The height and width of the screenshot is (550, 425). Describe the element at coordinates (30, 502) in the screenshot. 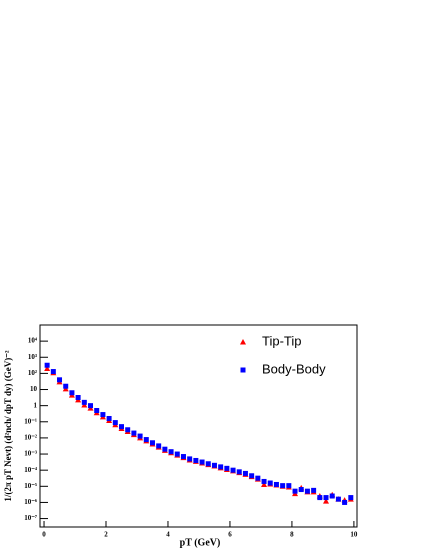

I see `y-tick-label: 10⁻⁶` at that location.